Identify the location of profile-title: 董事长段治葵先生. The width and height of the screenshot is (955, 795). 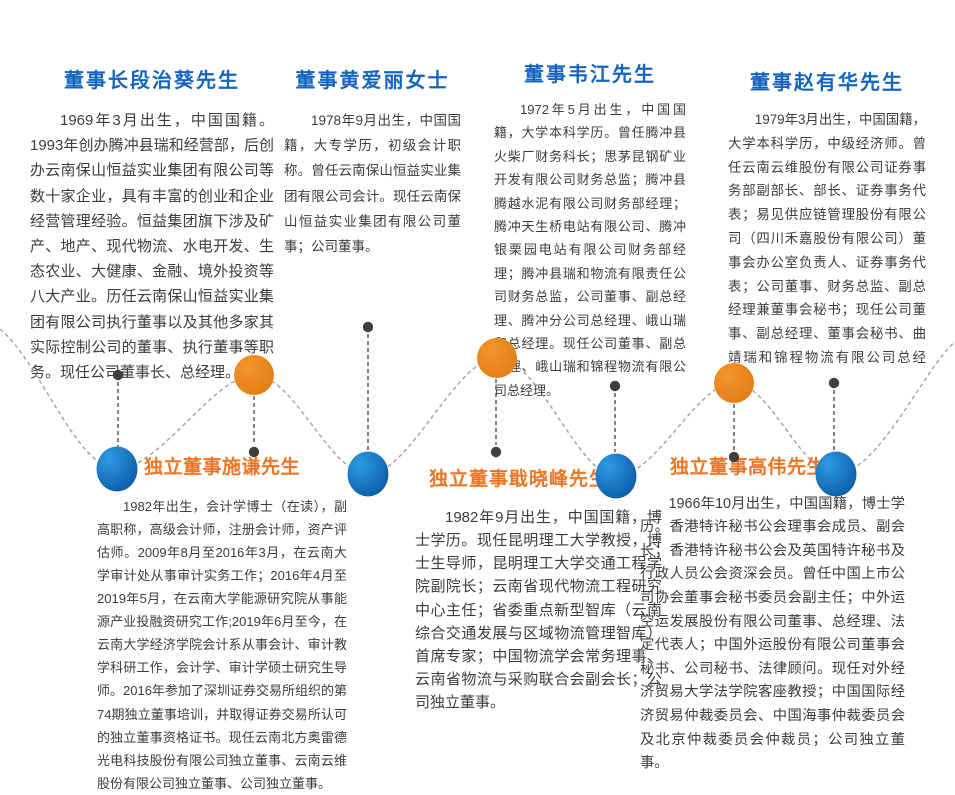
(152, 81).